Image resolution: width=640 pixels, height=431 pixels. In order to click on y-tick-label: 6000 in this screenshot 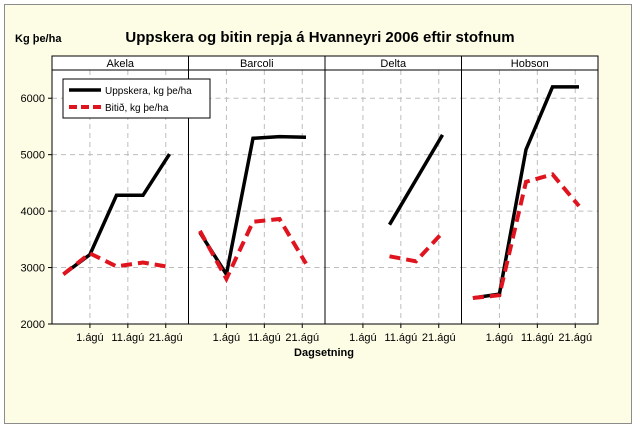, I will do `click(33, 99)`.